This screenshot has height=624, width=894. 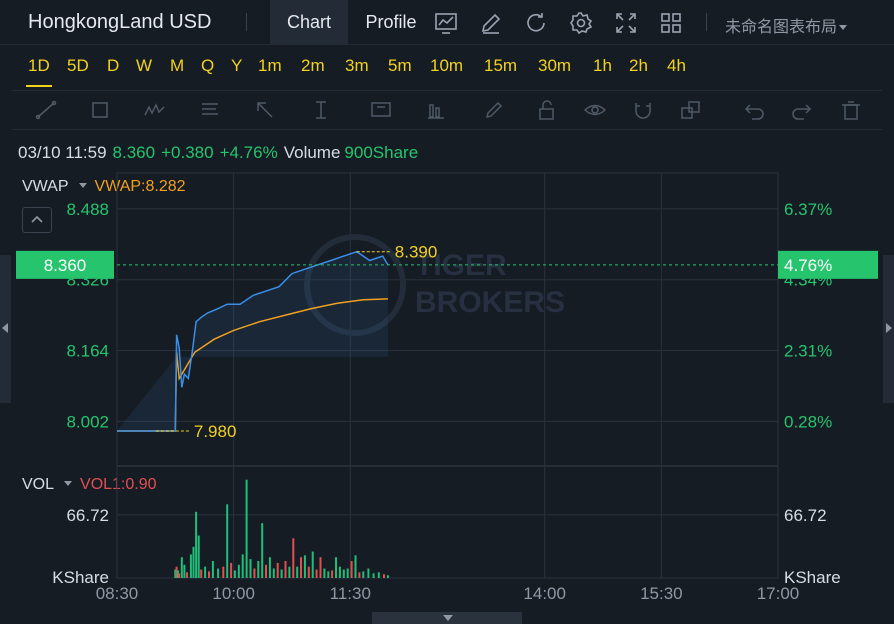 I want to click on low-annotation: 7.980, so click(x=215, y=431).